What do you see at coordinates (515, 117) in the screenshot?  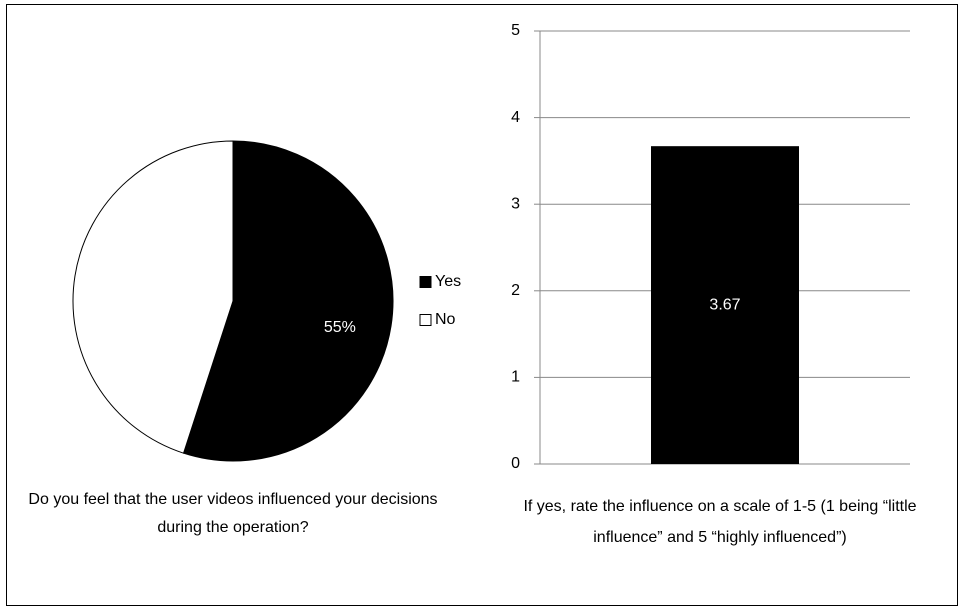 I see `y-tick-label: 4` at bounding box center [515, 117].